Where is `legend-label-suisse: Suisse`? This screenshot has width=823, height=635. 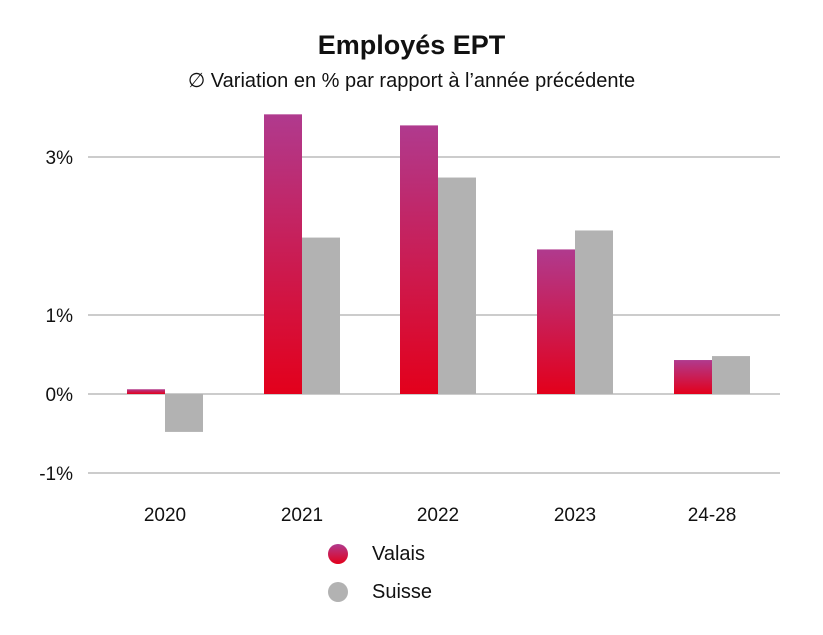 legend-label-suisse: Suisse is located at coordinates (402, 591).